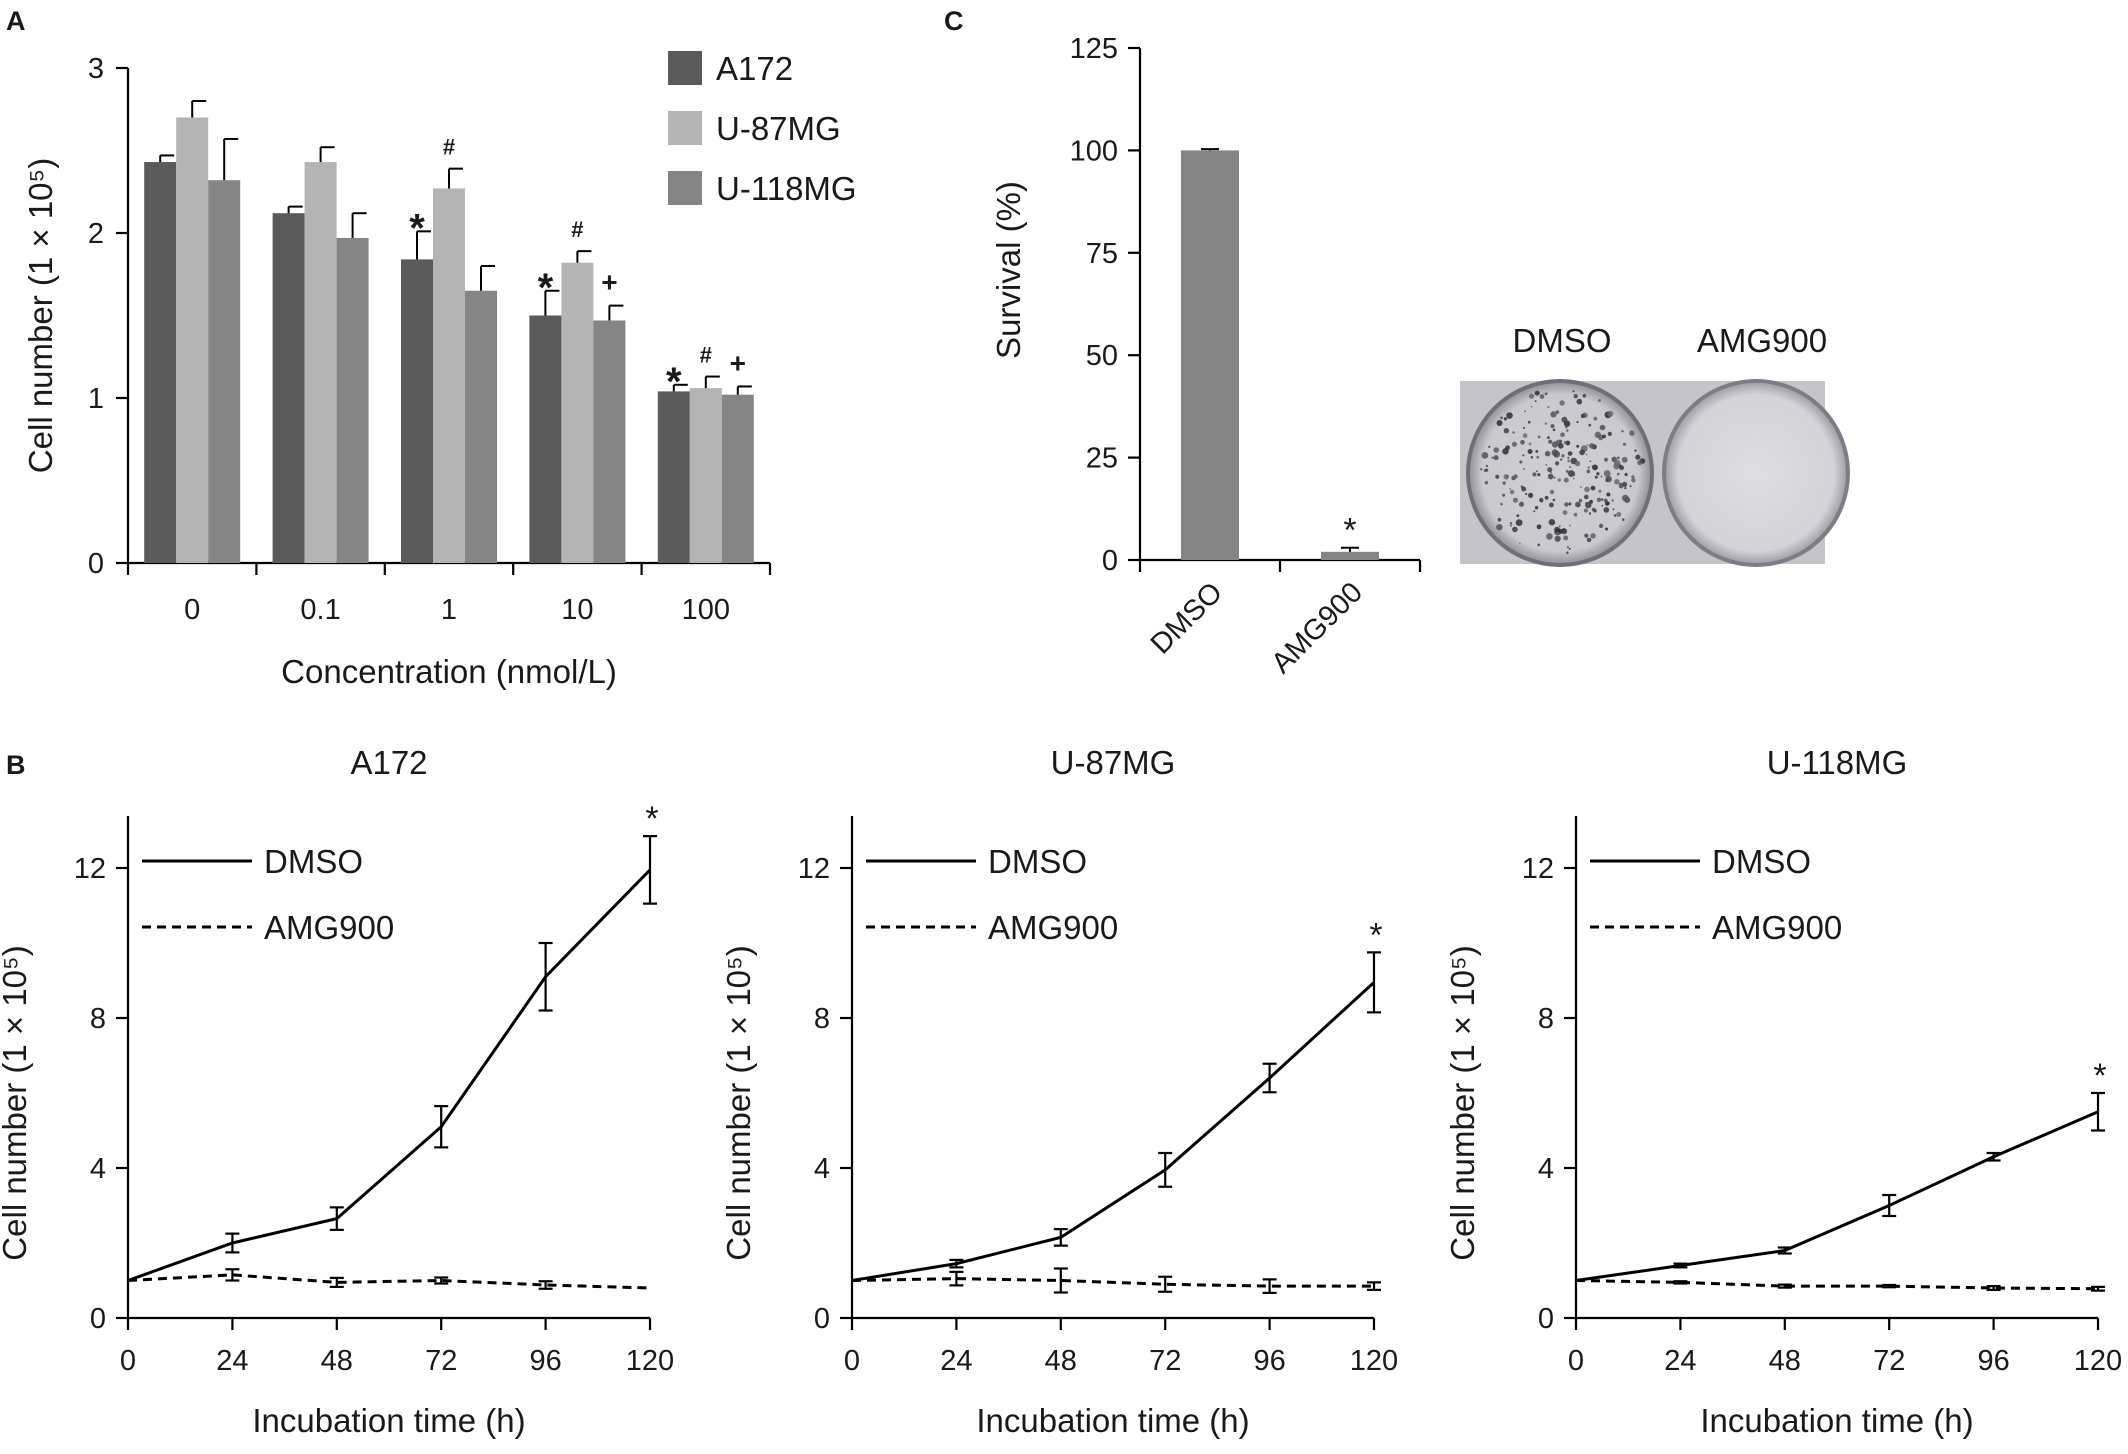  Describe the element at coordinates (762, 128) in the screenshot. I see `legend: A172 U-87MG U-118MG` at that location.